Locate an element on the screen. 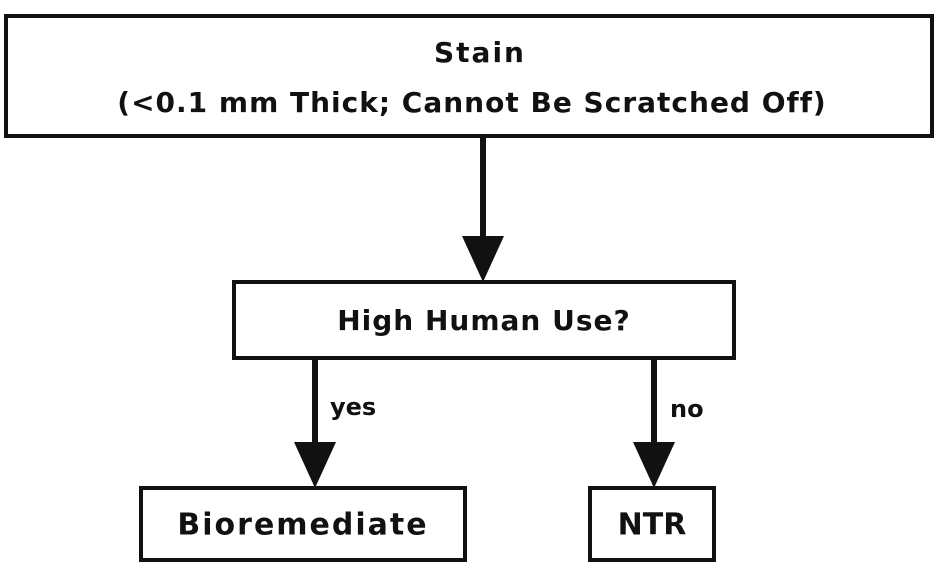 This screenshot has height=566, width=936. decision-box is located at coordinates (484, 320).